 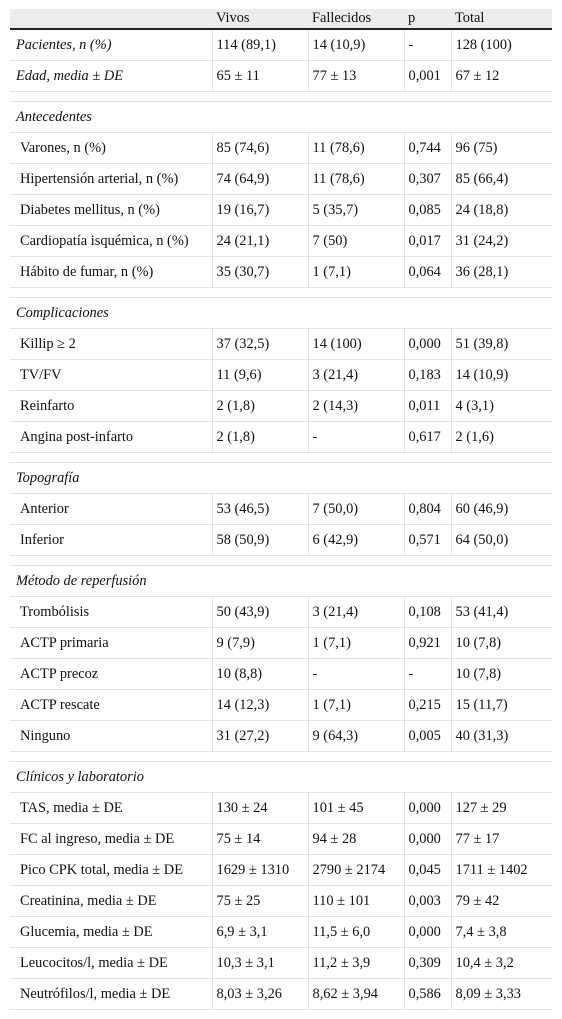 What do you see at coordinates (501, 901) in the screenshot?
I see `total-cell: 79 ± 42` at bounding box center [501, 901].